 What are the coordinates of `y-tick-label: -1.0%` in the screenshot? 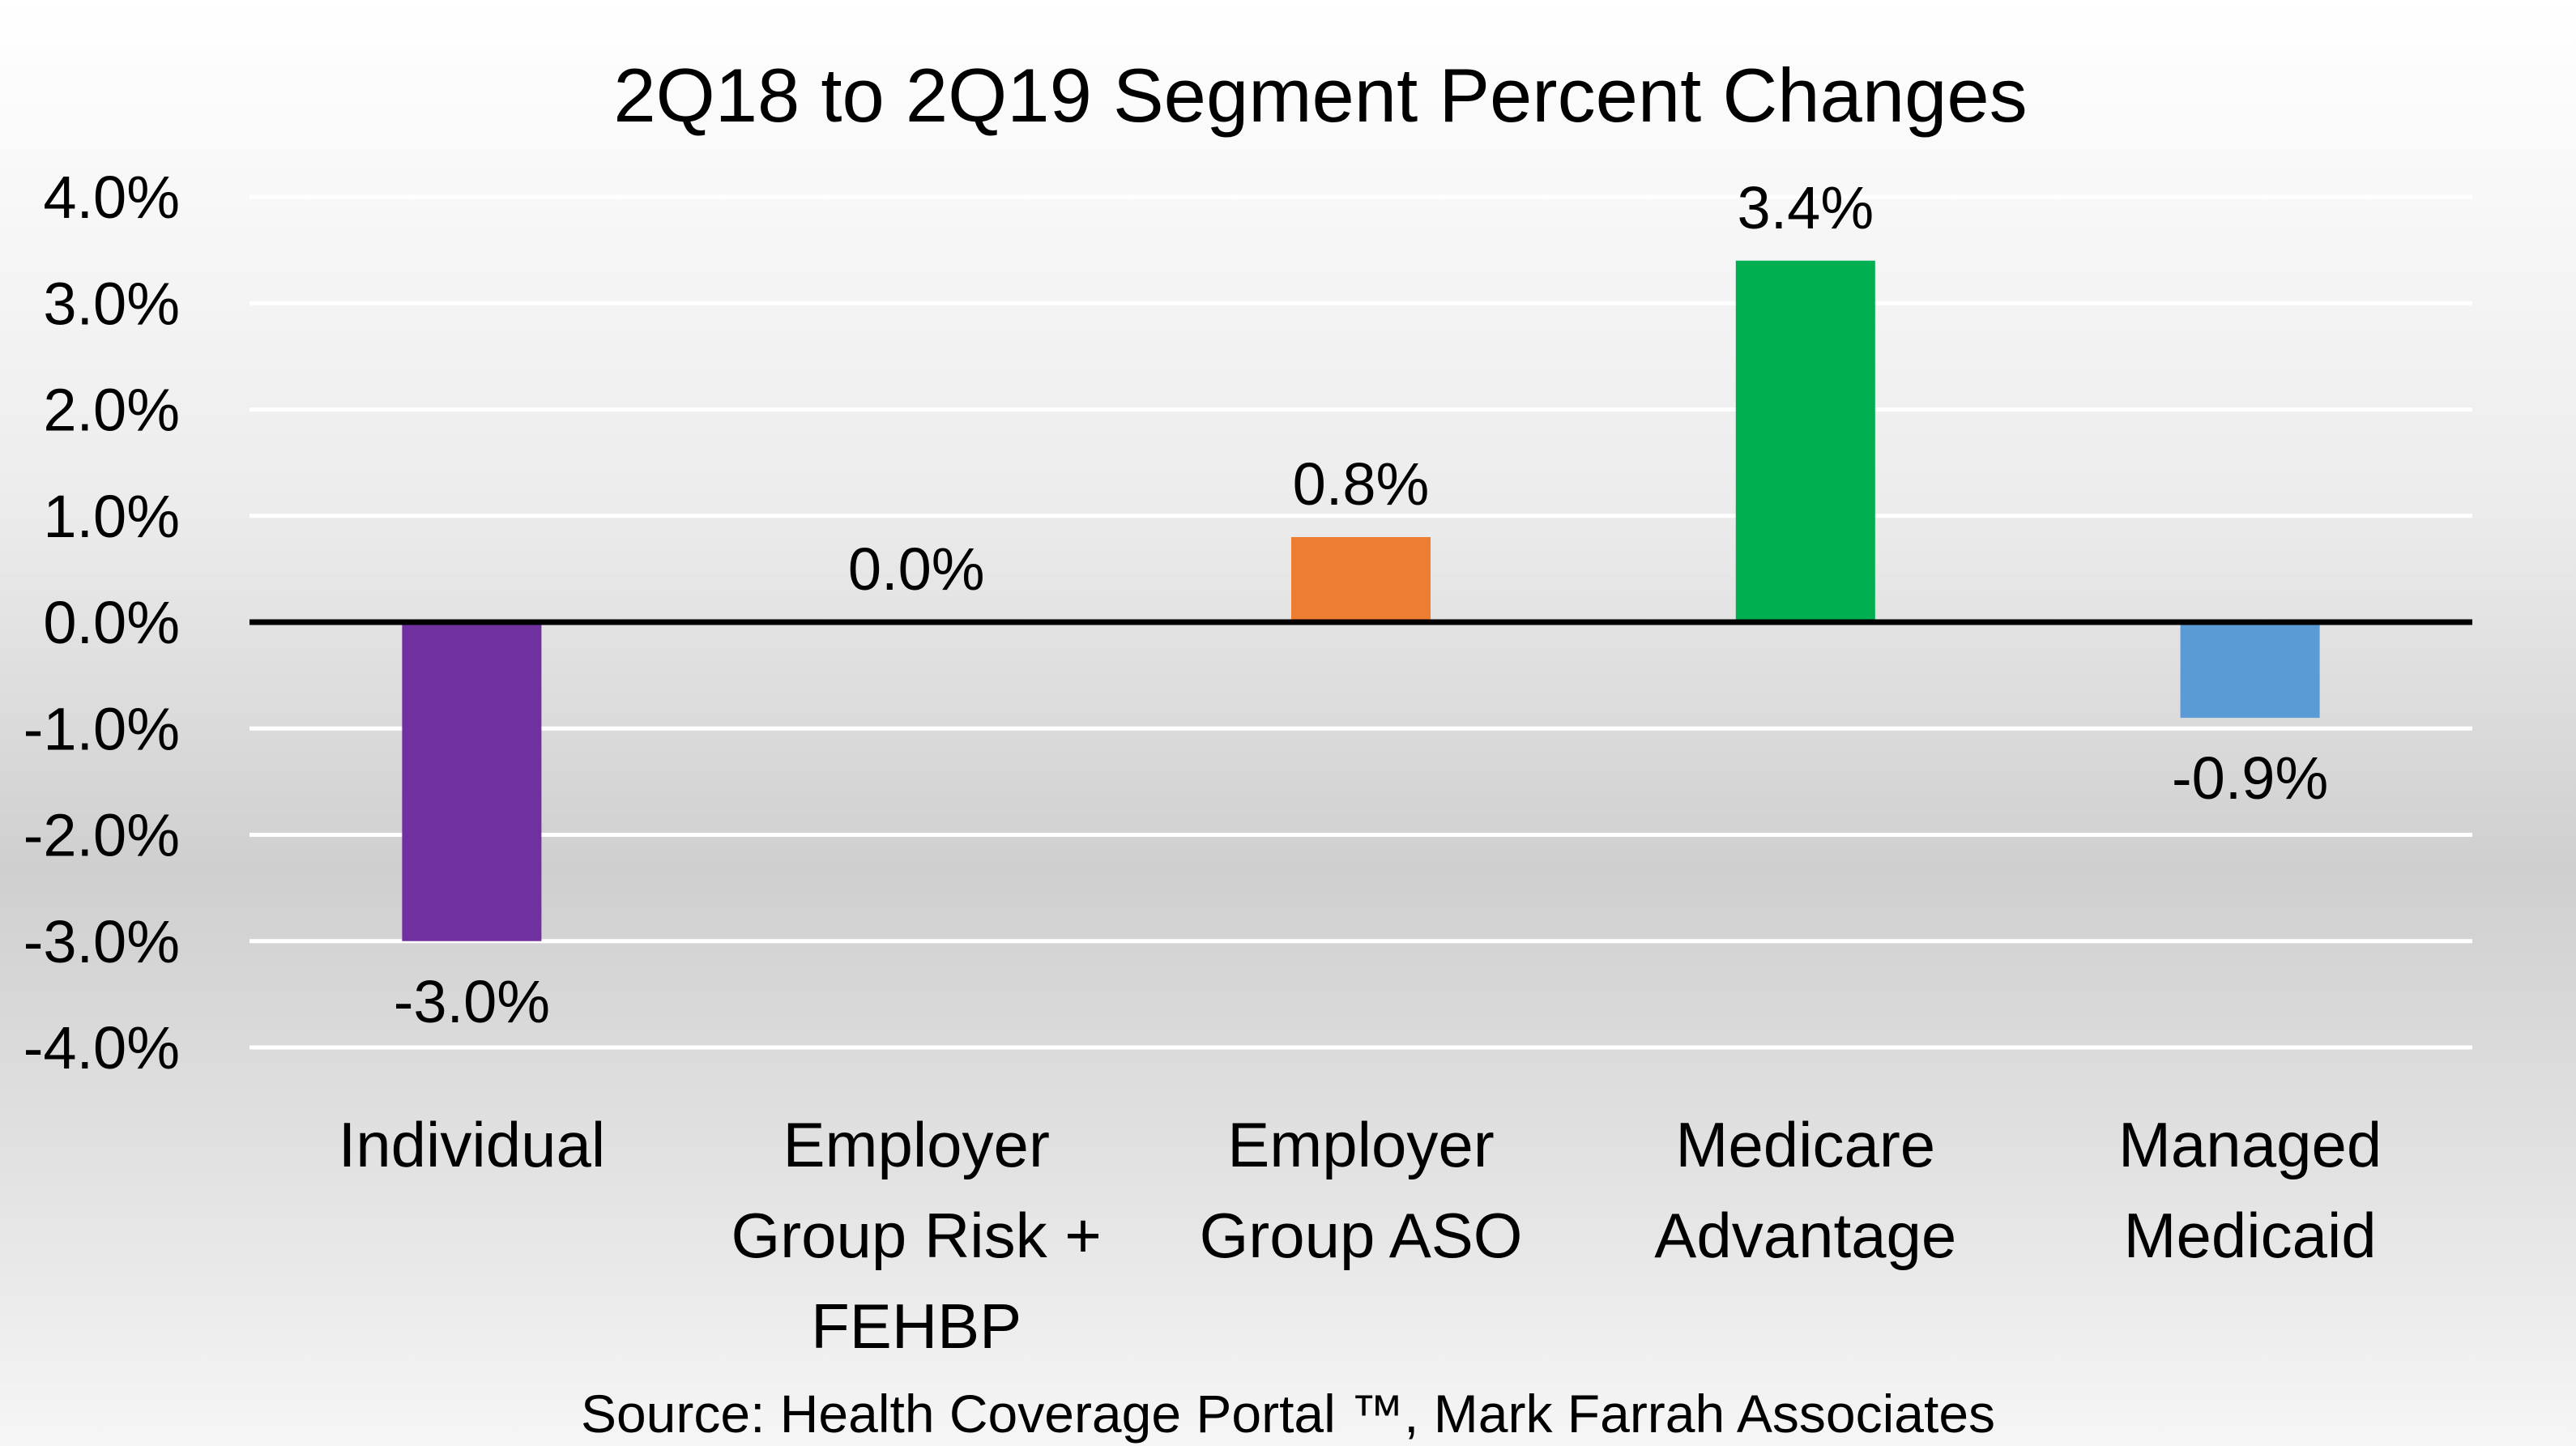 It's located at (102, 728).